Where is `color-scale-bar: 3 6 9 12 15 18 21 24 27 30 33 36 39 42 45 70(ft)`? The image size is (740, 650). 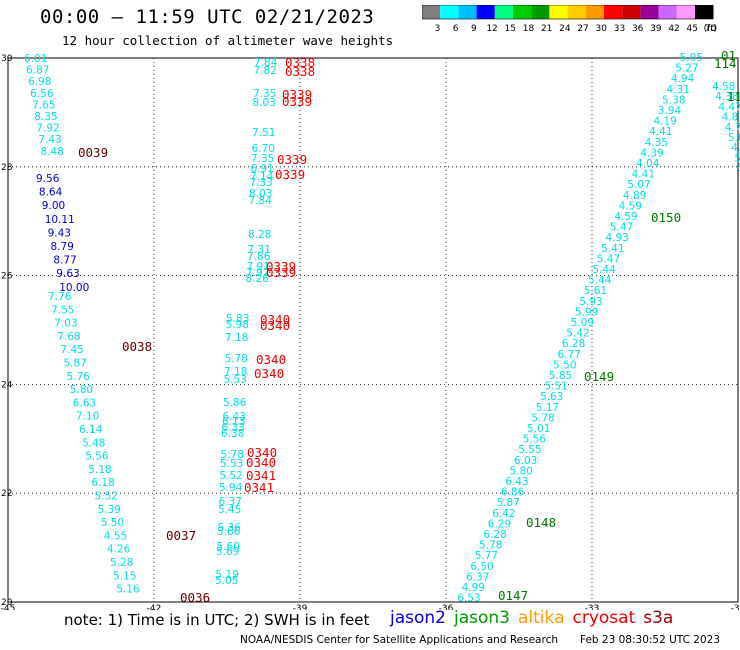 color-scale-bar: 3 6 9 12 15 18 21 24 27 30 33 36 39 42 45 70(ft) is located at coordinates (570, 19).